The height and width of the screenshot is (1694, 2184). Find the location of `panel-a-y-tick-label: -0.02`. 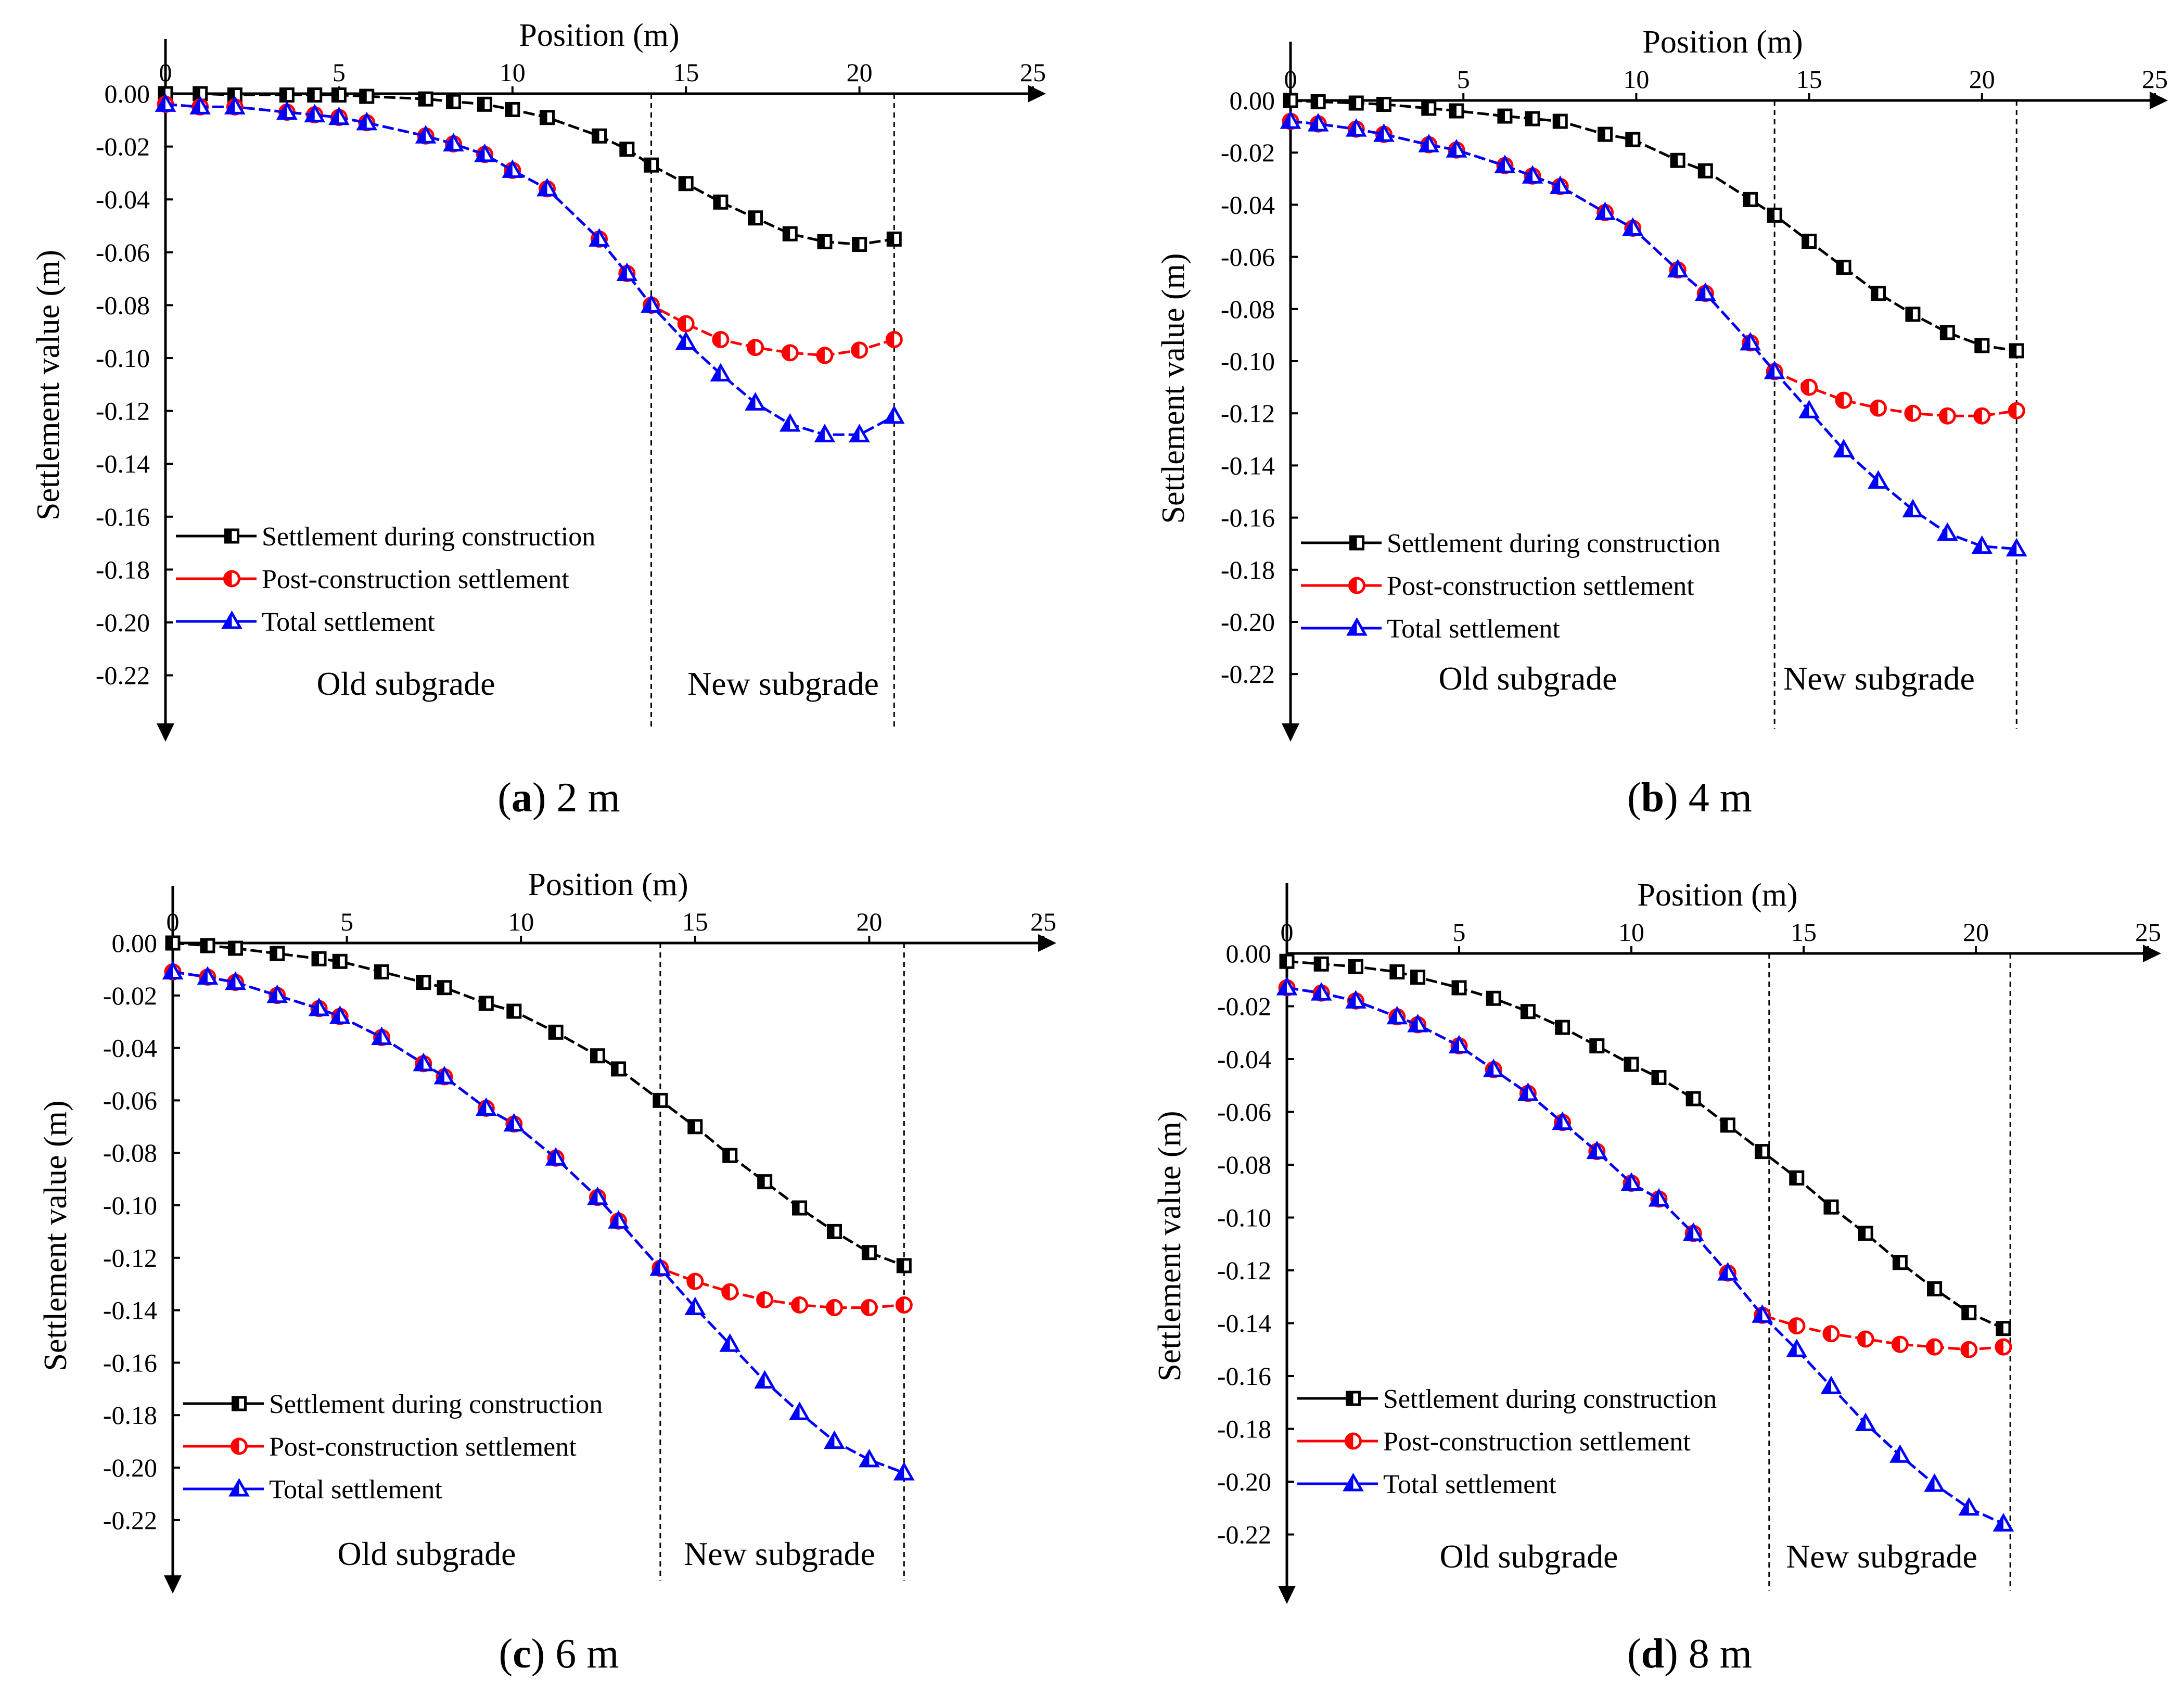

panel-a-y-tick-label: -0.02 is located at coordinates (123, 146).